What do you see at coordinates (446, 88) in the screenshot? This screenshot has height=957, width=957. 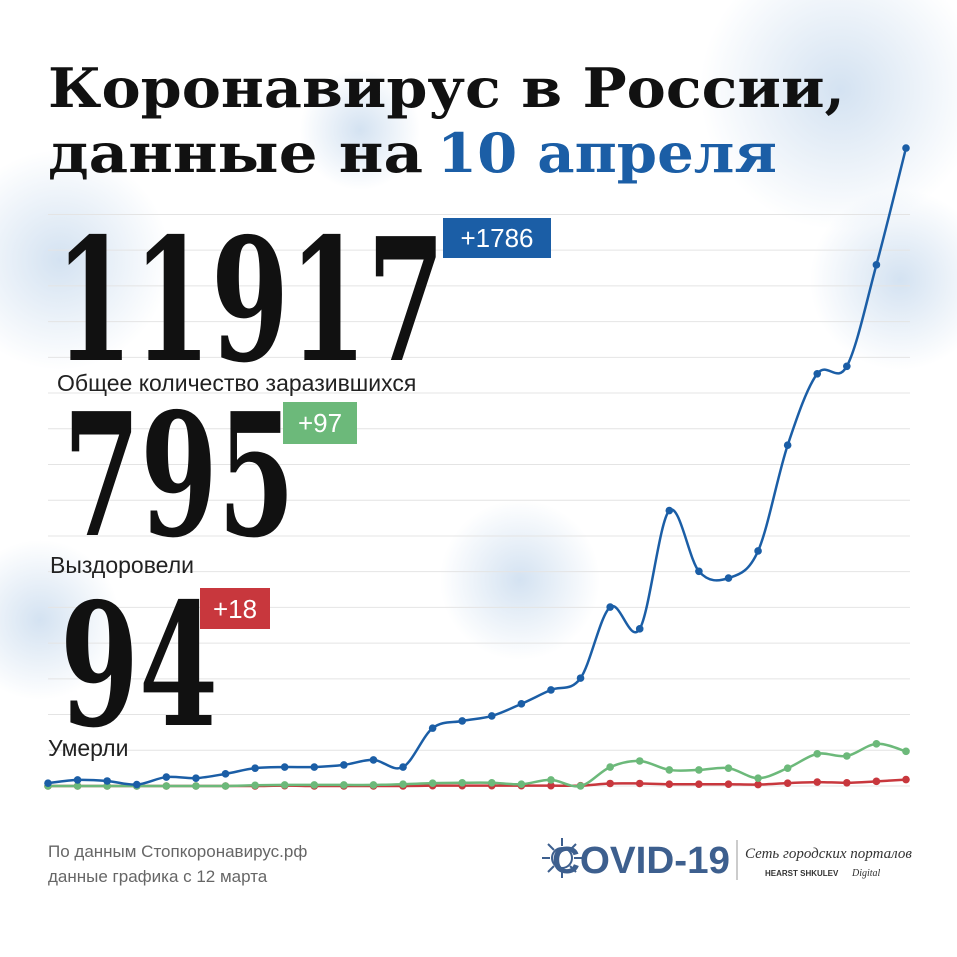 I see `title: Коронавирус в России,` at bounding box center [446, 88].